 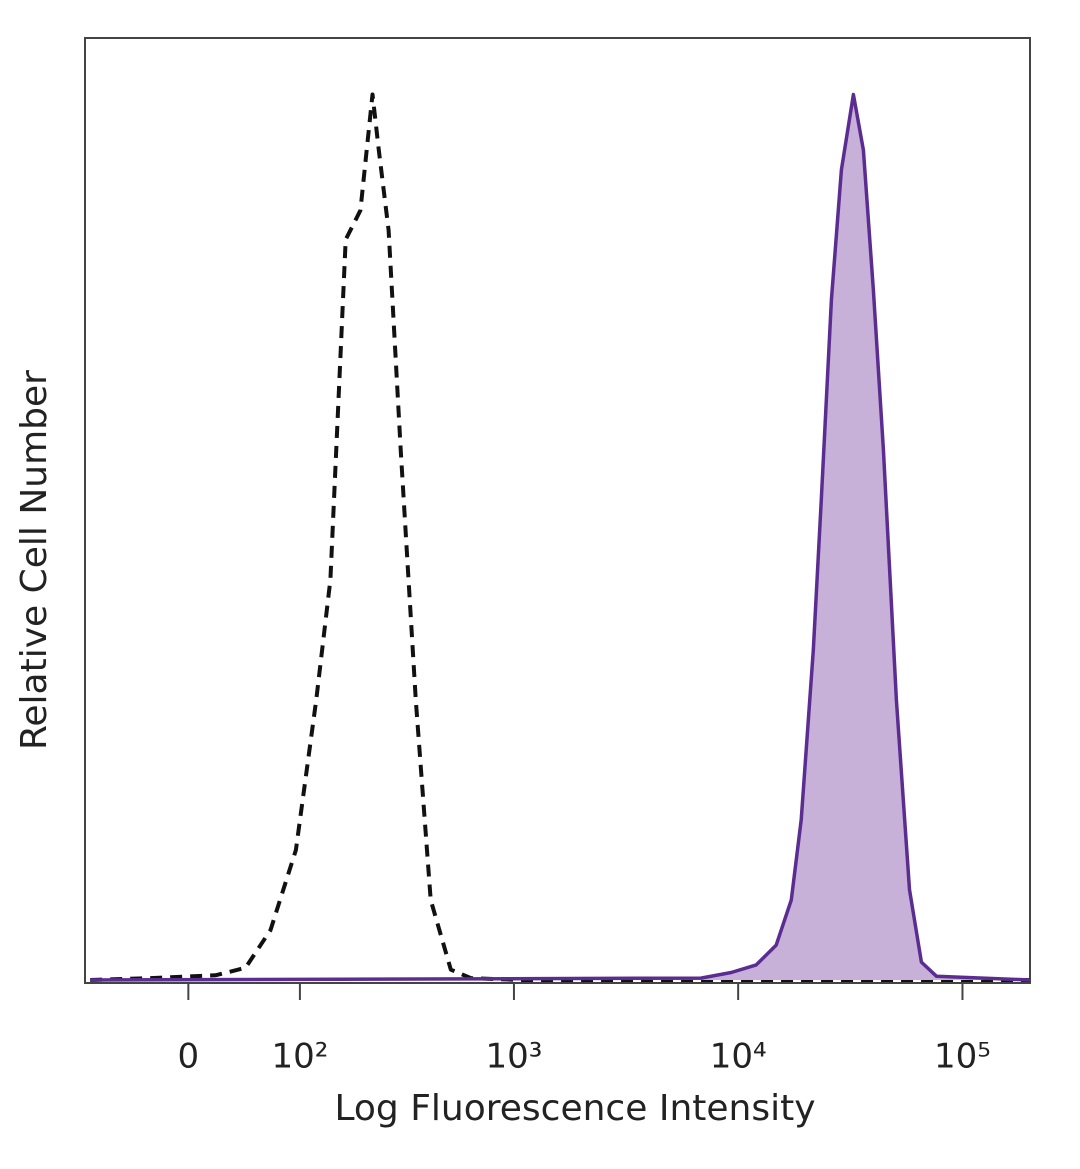 I want to click on x-tick-label: 0, so click(x=189, y=1057).